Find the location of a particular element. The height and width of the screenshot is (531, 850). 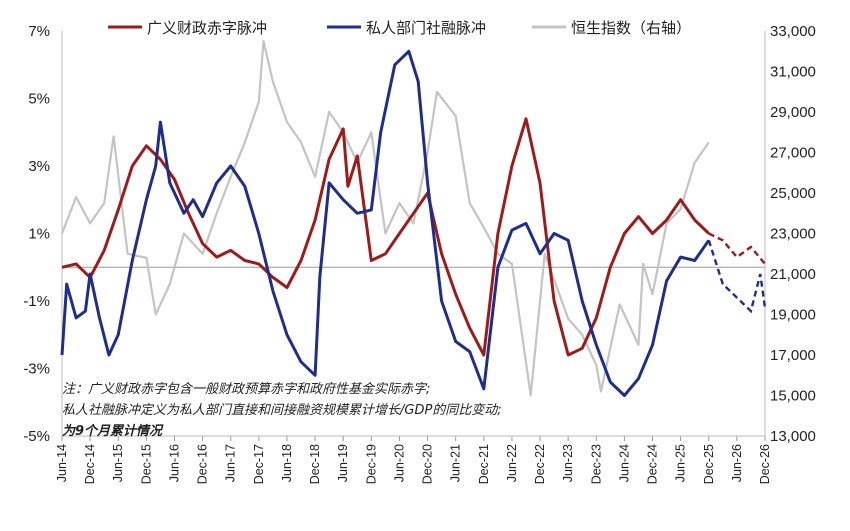

legend-label-hsi: 恒生指数（右轴） is located at coordinates (631, 28).